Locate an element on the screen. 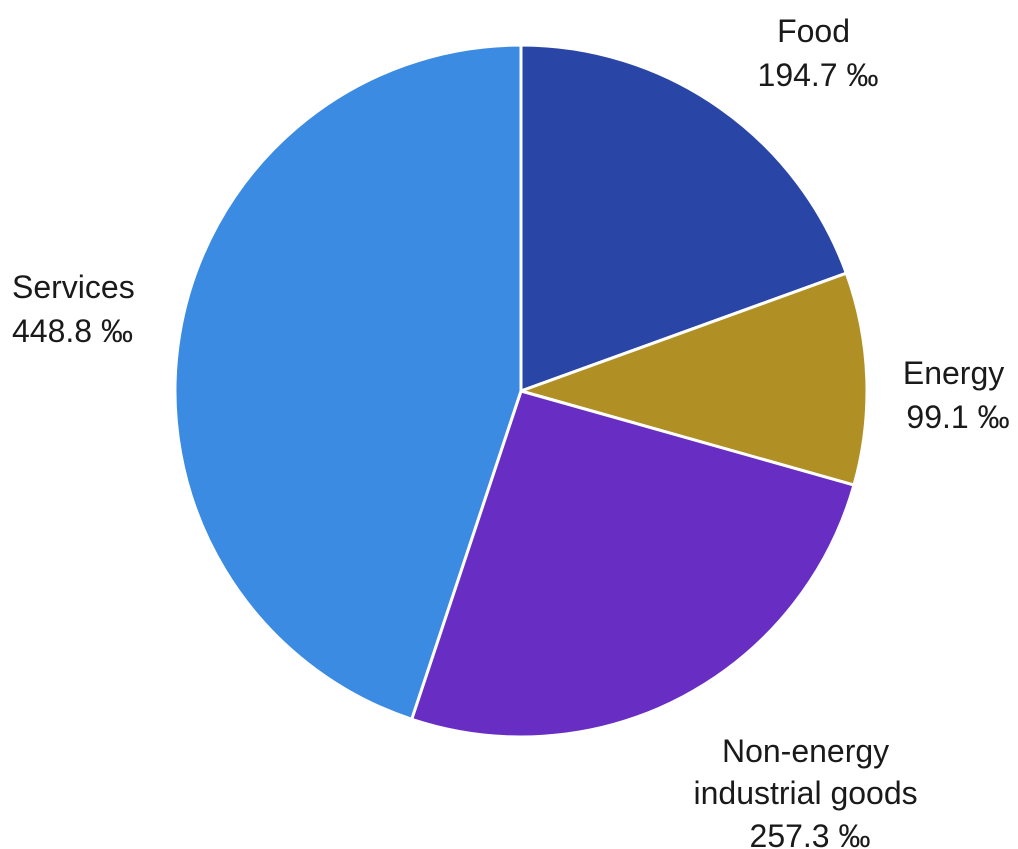  label-non-energy-name-line2: industrial goods is located at coordinates (805, 793).